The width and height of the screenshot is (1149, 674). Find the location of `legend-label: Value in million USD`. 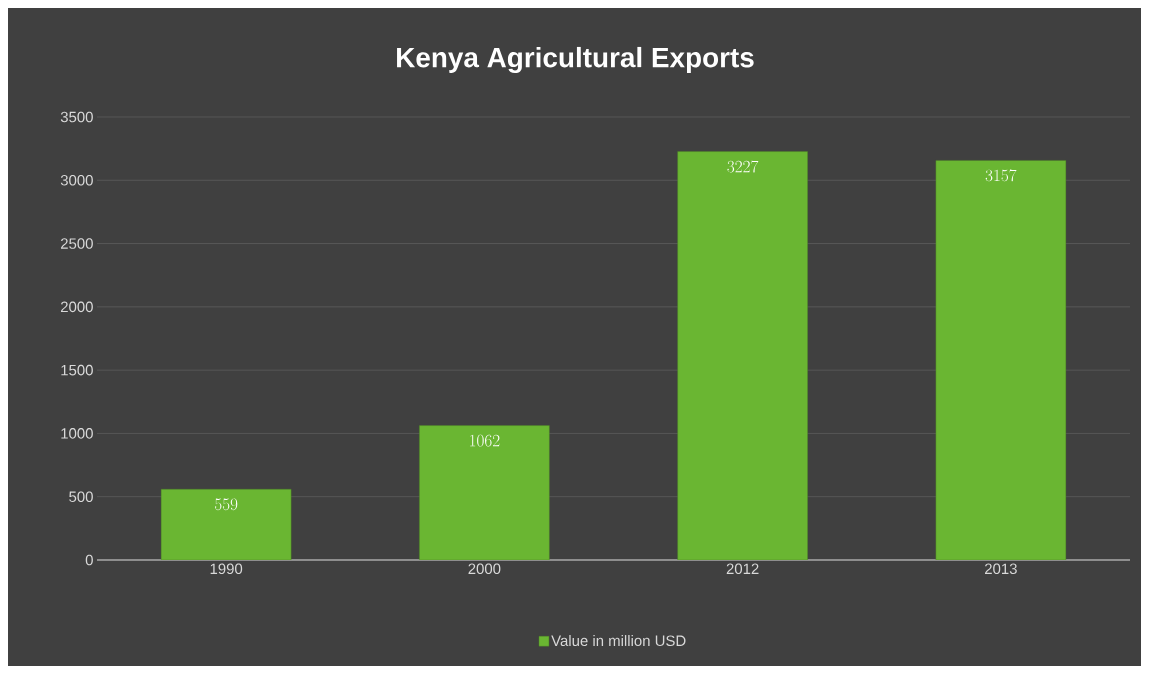

legend-label: Value in million USD is located at coordinates (618, 641).